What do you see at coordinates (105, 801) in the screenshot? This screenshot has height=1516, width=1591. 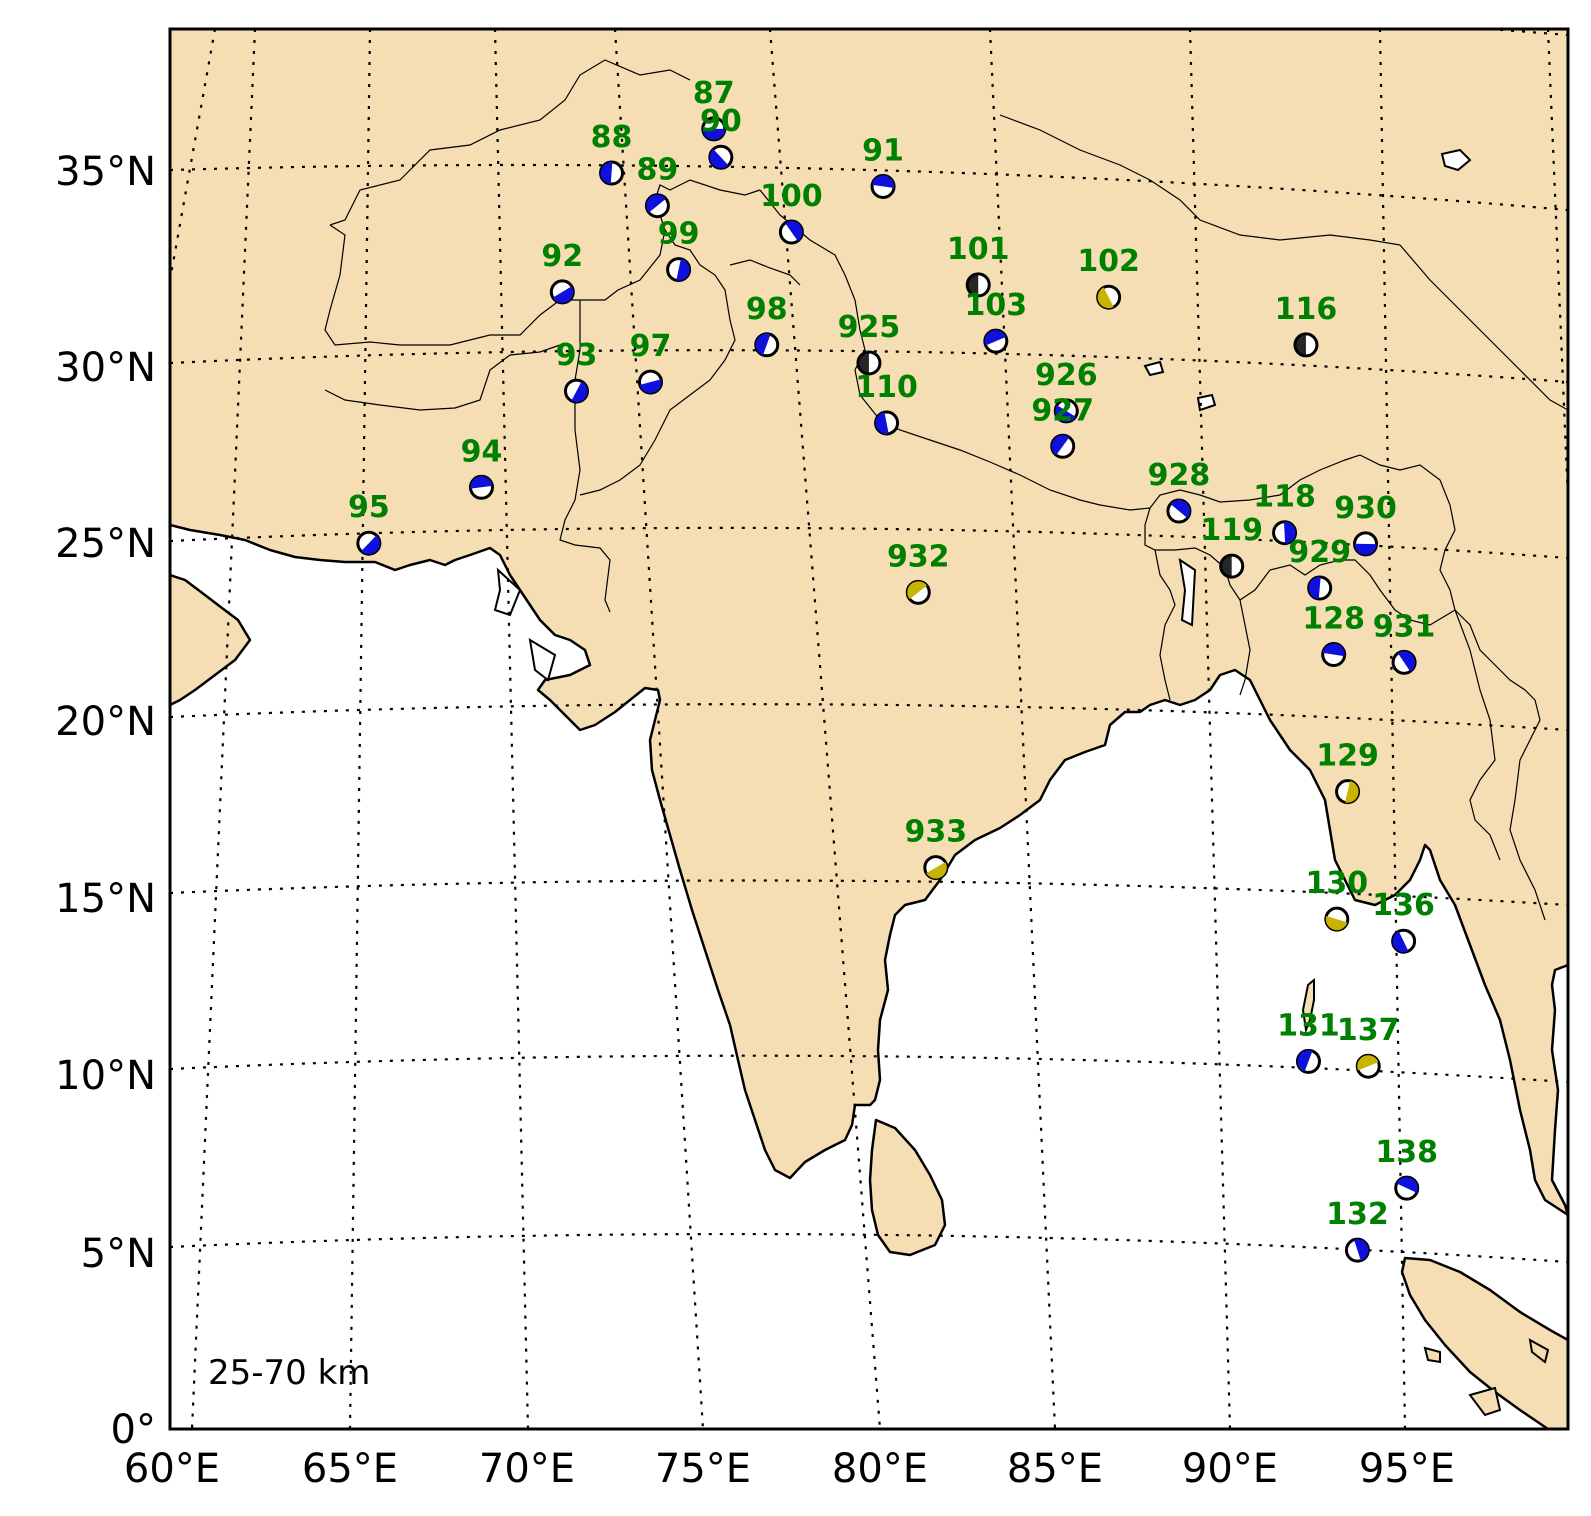 I see `lat-tick-labels: 0° 5°N 10°N 15°N 20°N 25°N 30°N 35°N` at bounding box center [105, 801].